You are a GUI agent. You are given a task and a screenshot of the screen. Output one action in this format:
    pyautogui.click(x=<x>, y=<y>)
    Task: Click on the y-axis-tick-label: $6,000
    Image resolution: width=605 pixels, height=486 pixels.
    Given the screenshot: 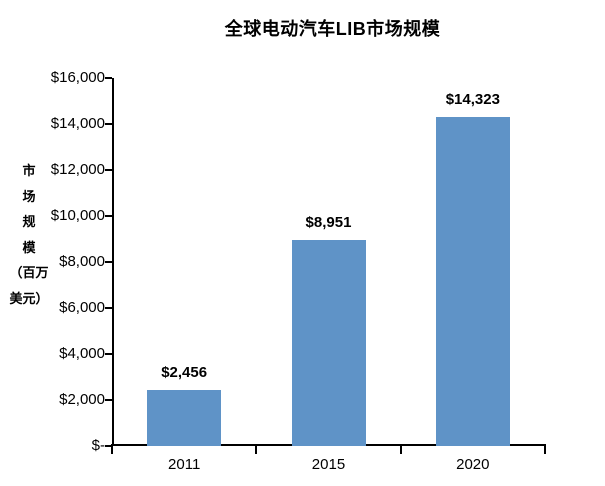 What is the action you would take?
    pyautogui.click(x=82, y=307)
    